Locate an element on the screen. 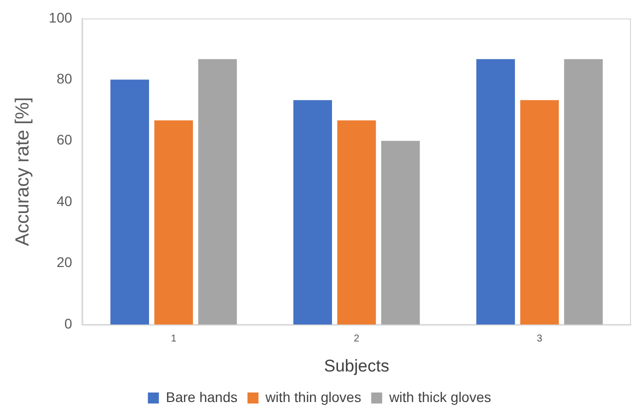 This screenshot has height=417, width=637. x-axis-title: Subjects is located at coordinates (357, 366).